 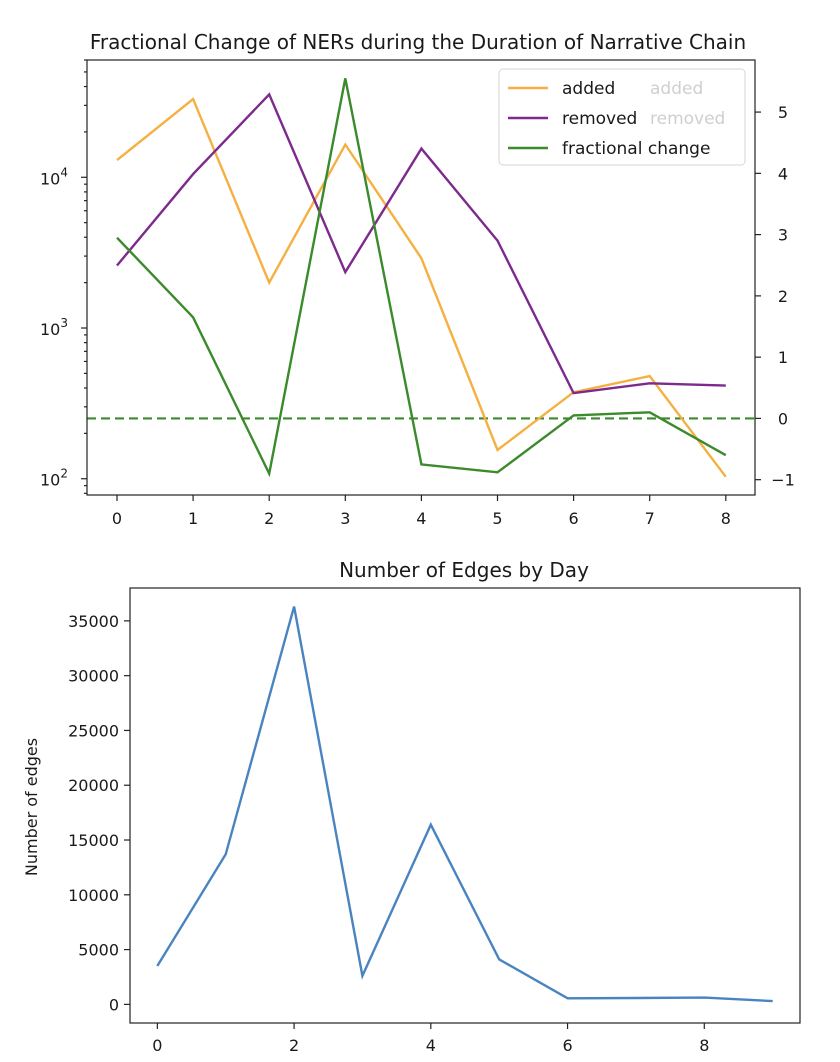 I want to click on y-tick-label: 10000, so click(x=93, y=895).